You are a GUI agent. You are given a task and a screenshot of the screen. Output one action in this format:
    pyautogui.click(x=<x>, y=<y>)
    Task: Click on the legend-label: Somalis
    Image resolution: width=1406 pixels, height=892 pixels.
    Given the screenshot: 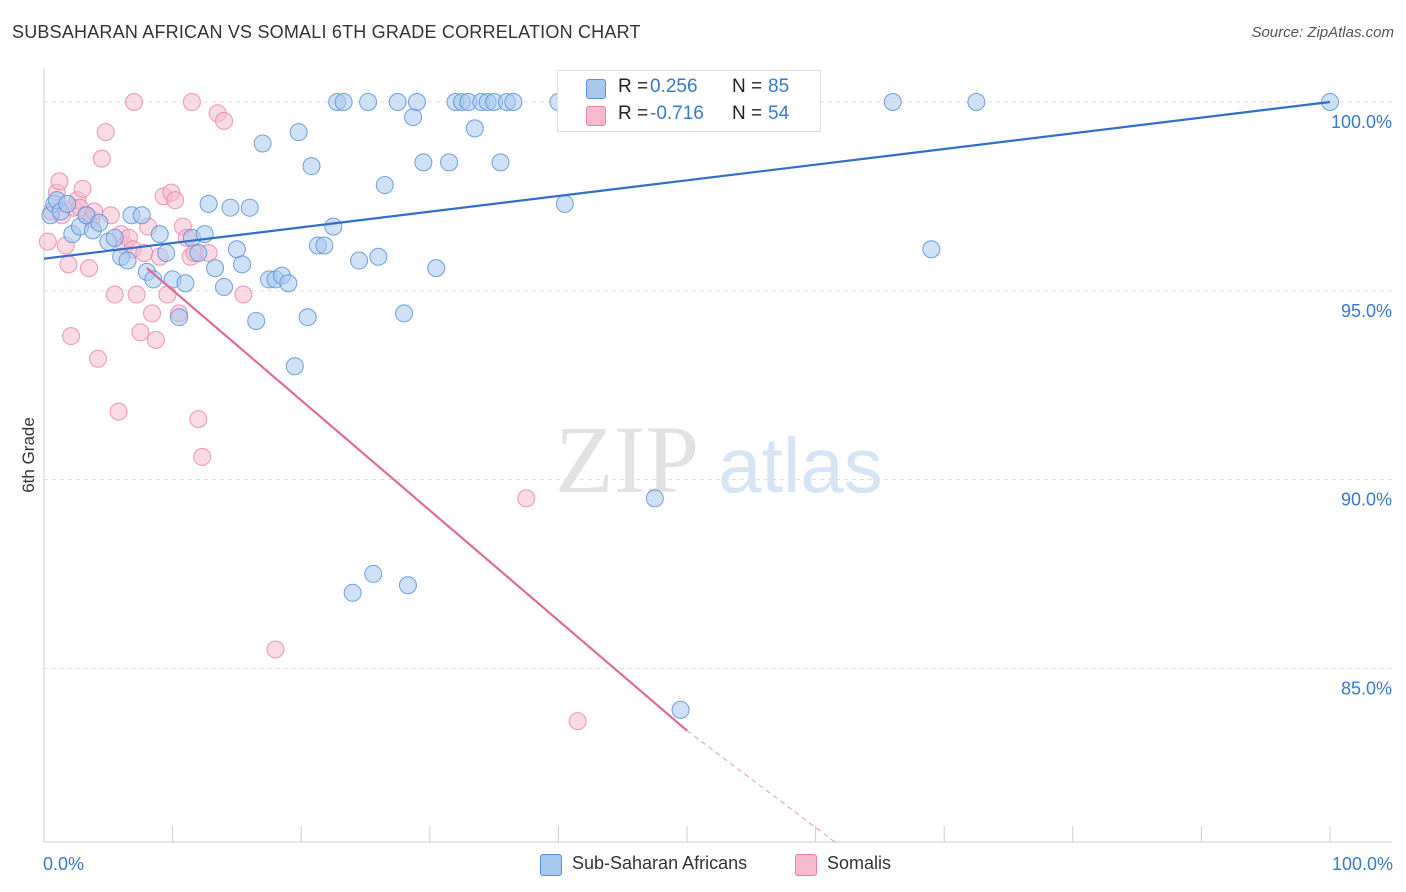 What is the action you would take?
    pyautogui.click(x=859, y=863)
    